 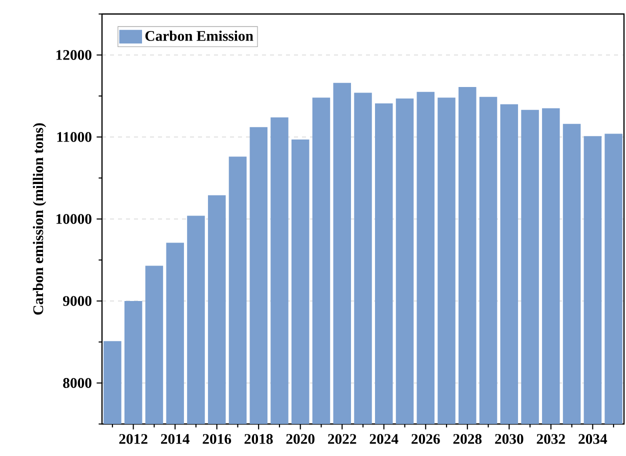 What do you see at coordinates (467, 439) in the screenshot?
I see `x-tick-label: 2028` at bounding box center [467, 439].